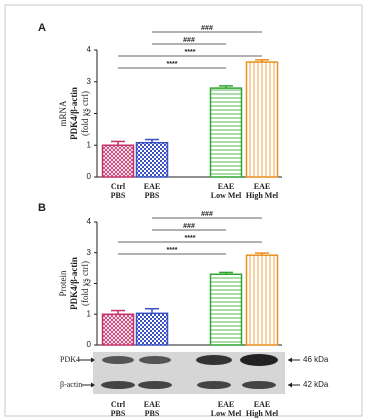  Describe the element at coordinates (63, 113) in the screenshot. I see `y-axis-label: mRNA` at that location.